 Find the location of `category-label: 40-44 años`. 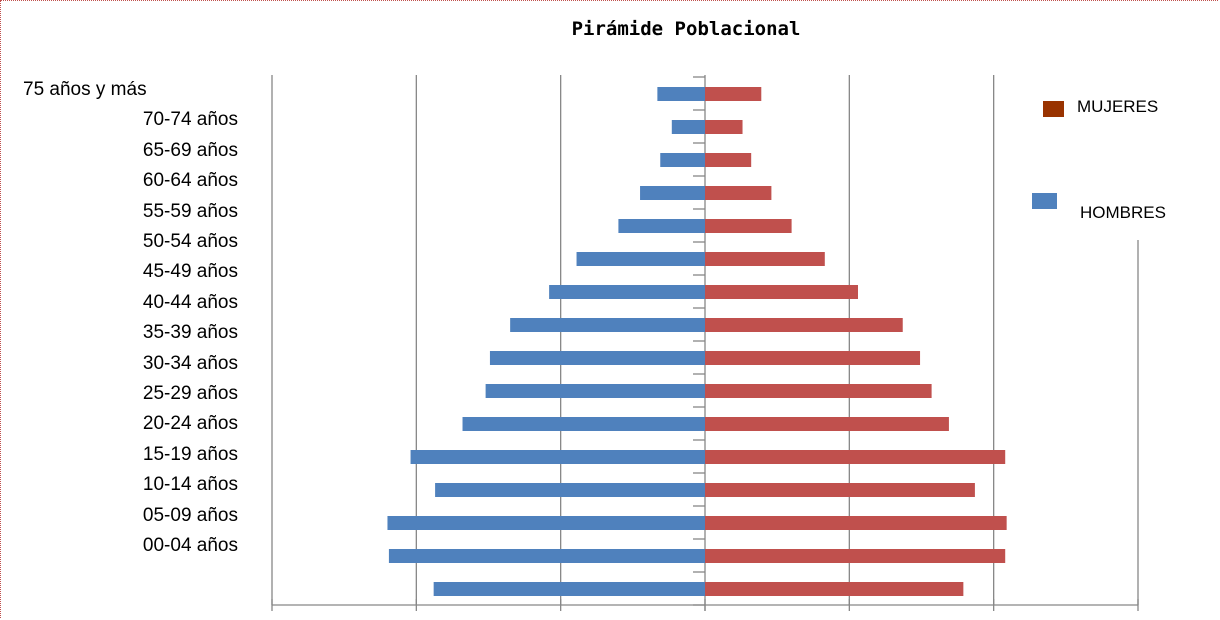

category-label: 40-44 años is located at coordinates (190, 302).